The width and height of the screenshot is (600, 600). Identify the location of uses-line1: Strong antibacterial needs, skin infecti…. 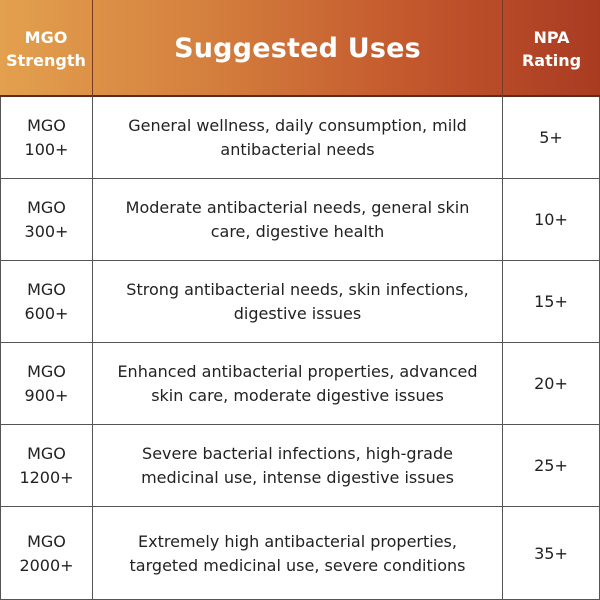
(297, 289).